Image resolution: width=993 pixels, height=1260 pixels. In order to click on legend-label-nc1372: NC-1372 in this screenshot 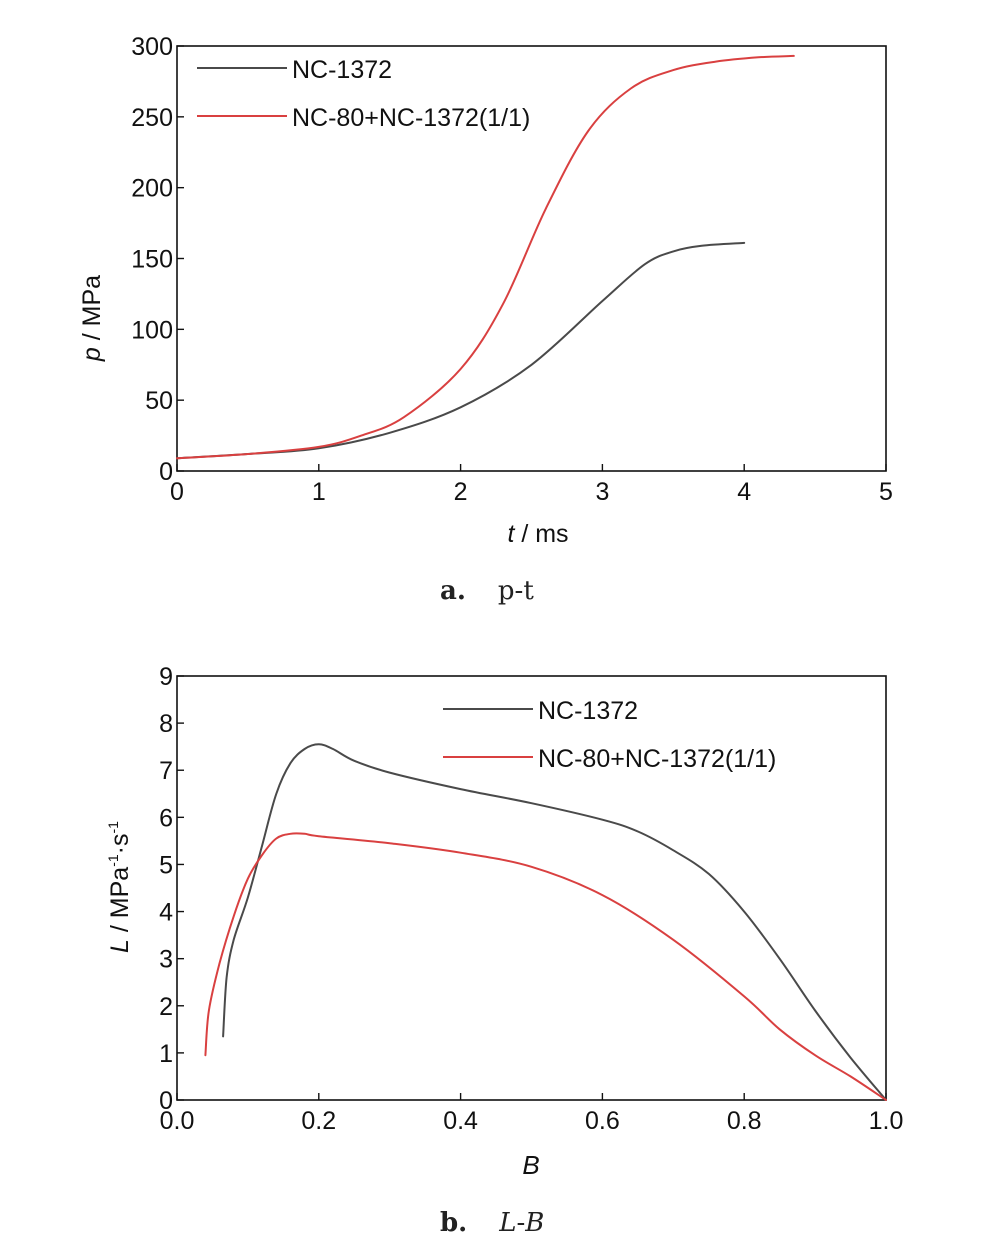, I will do `click(342, 70)`.